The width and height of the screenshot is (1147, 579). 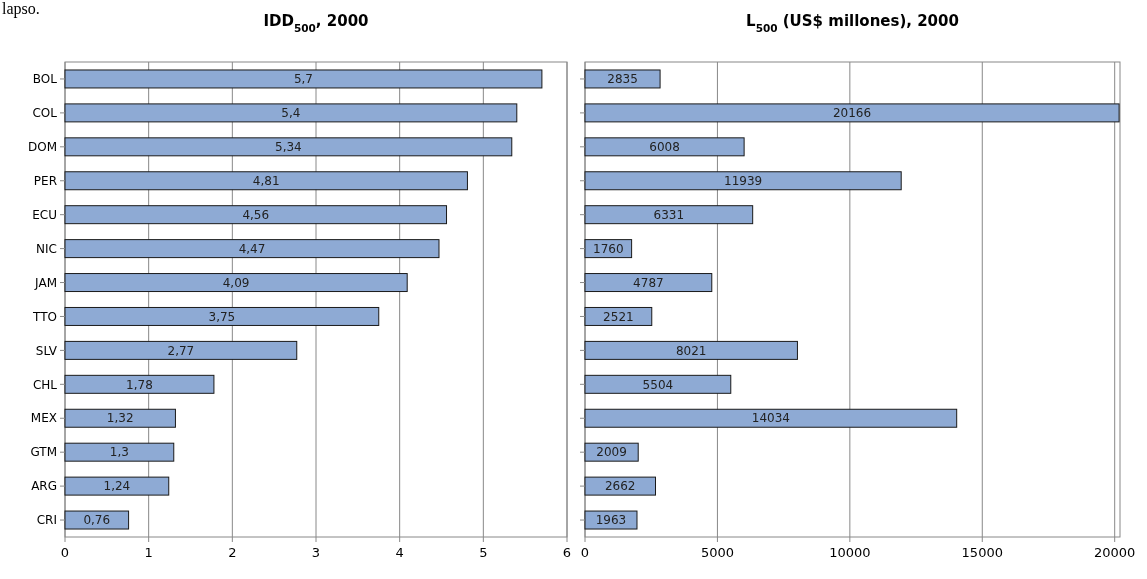 What do you see at coordinates (43, 418) in the screenshot?
I see `y-tick-label: MEX` at bounding box center [43, 418].